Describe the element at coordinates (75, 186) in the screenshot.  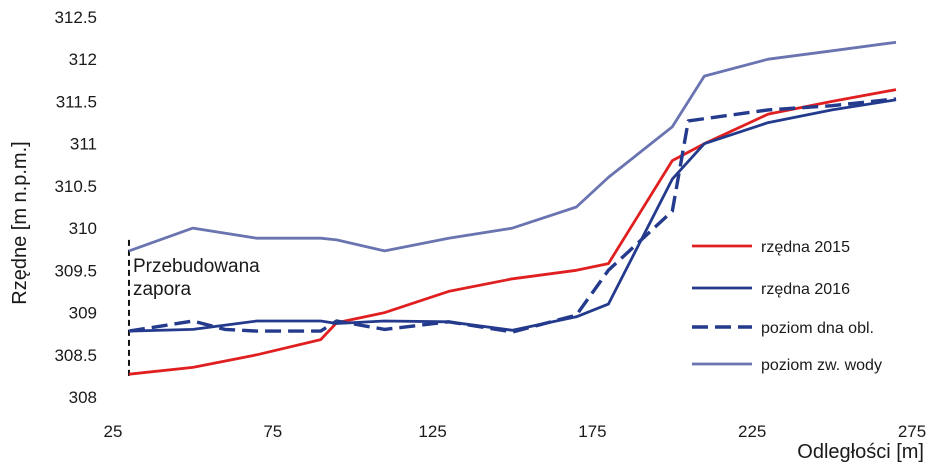
I see `y-tick-label: 310.5` at that location.